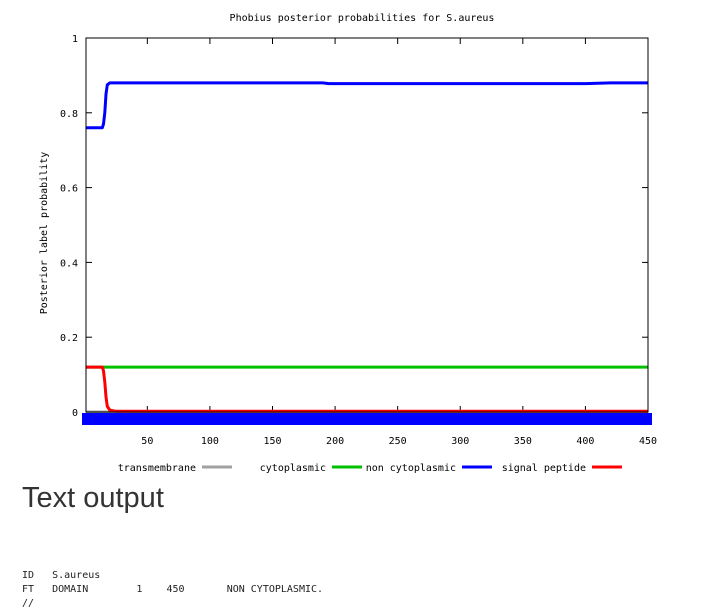  What do you see at coordinates (69, 338) in the screenshot?
I see `y-tick-label: 0.2` at bounding box center [69, 338].